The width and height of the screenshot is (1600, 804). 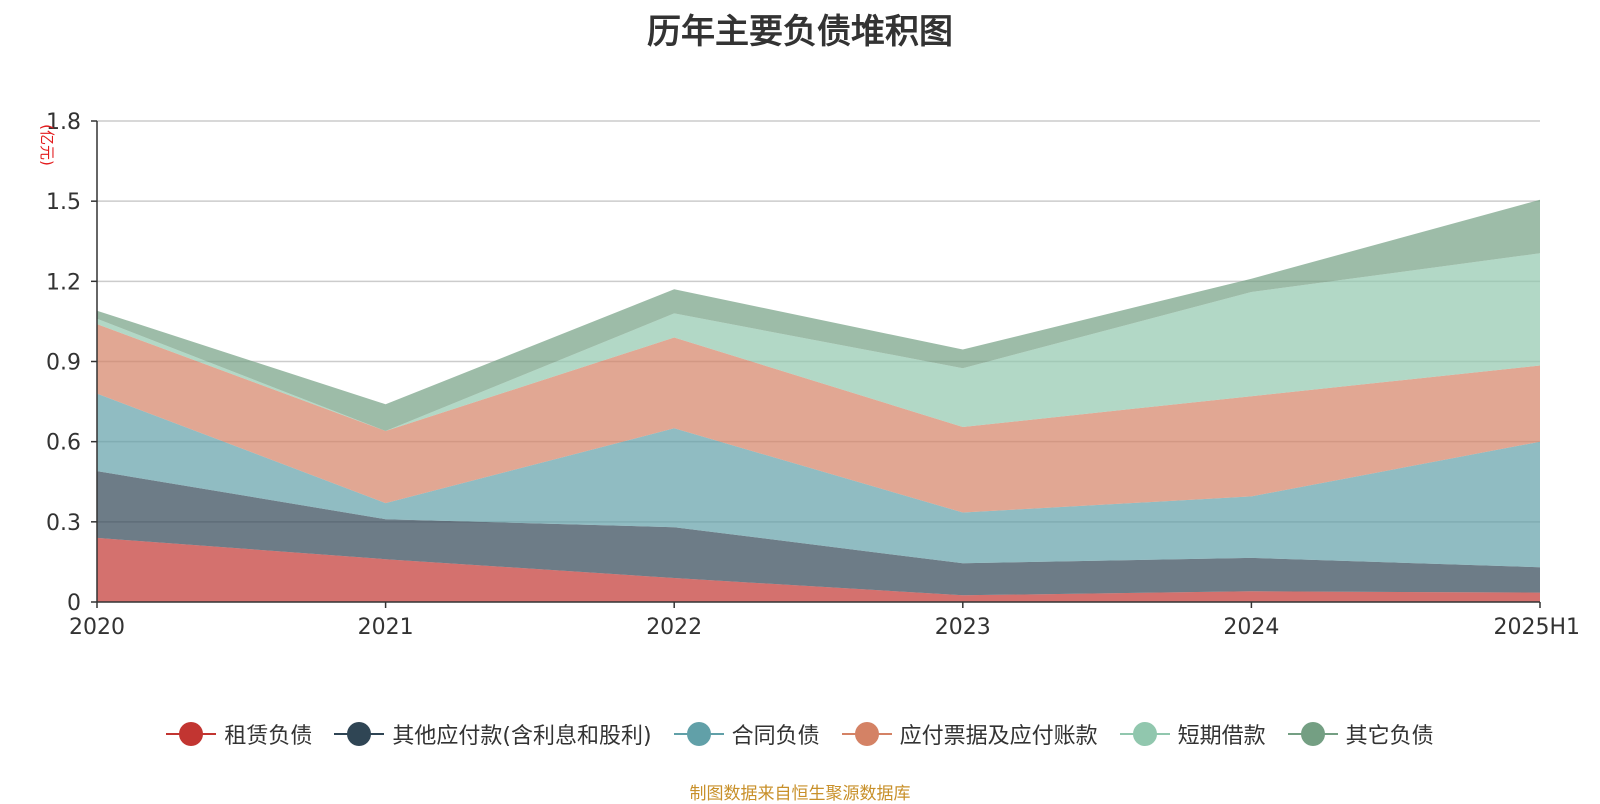 What do you see at coordinates (63, 202) in the screenshot?
I see `y-tick-label: 1.5` at bounding box center [63, 202].